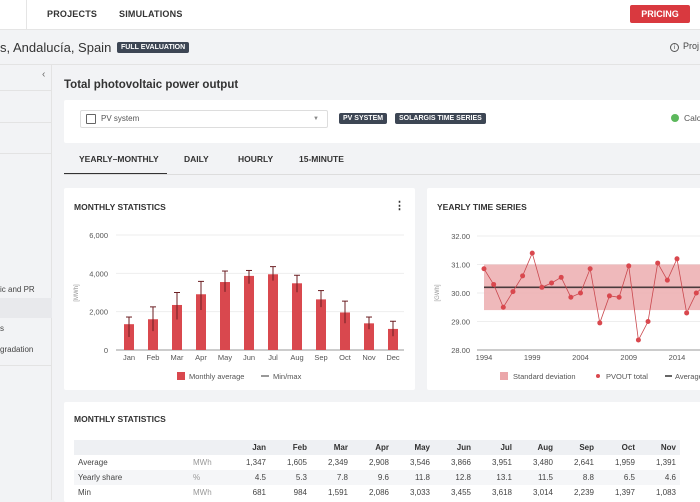 This screenshot has height=502, width=700. I want to click on tab-daily: DAILY, so click(196, 159).